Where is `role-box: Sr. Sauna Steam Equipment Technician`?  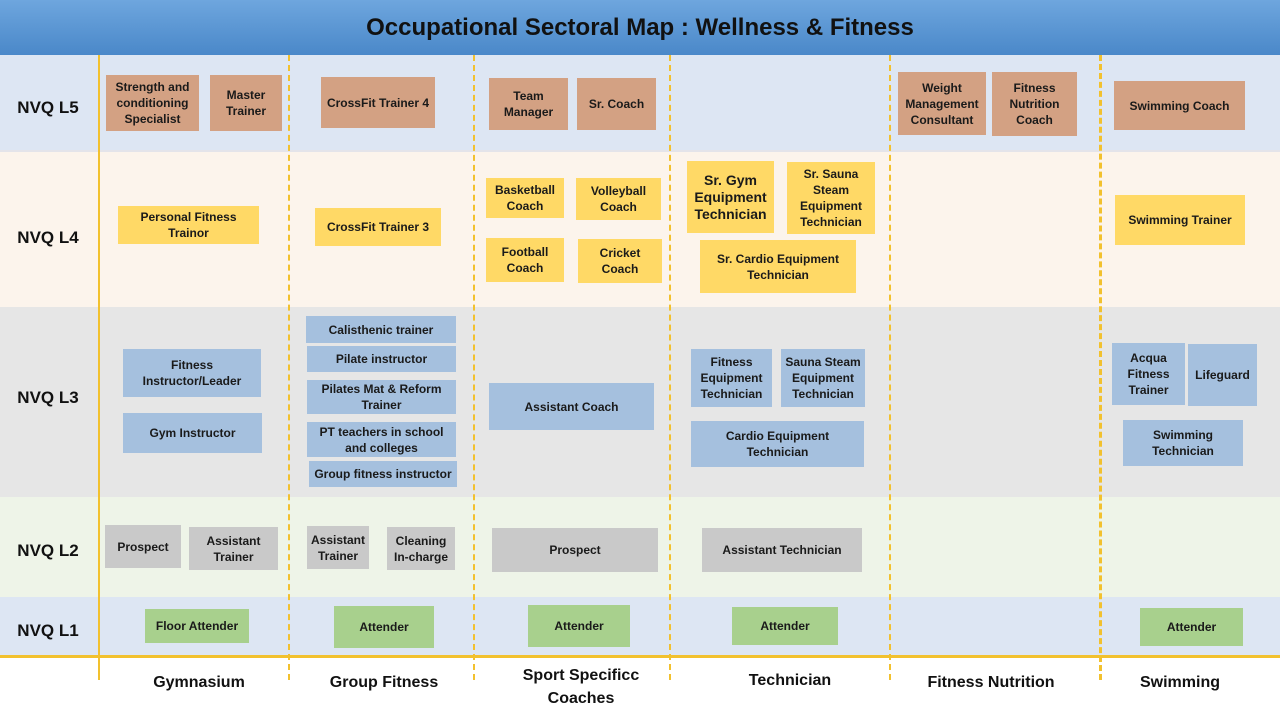
role-box: Sr. Sauna Steam Equipment Technician is located at coordinates (831, 198).